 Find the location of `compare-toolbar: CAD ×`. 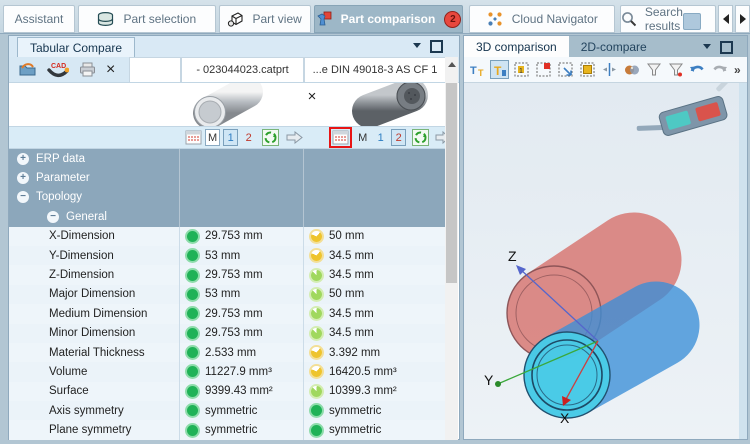

compare-toolbar: CAD × is located at coordinates (69, 69).